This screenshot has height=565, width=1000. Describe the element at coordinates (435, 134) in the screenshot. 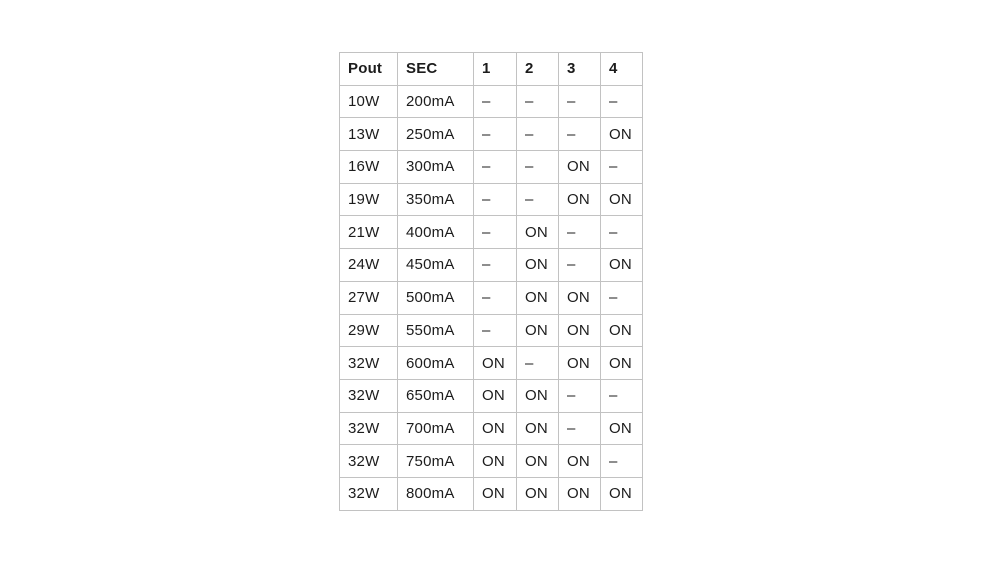

I see `cell-sec: 250mA` at that location.